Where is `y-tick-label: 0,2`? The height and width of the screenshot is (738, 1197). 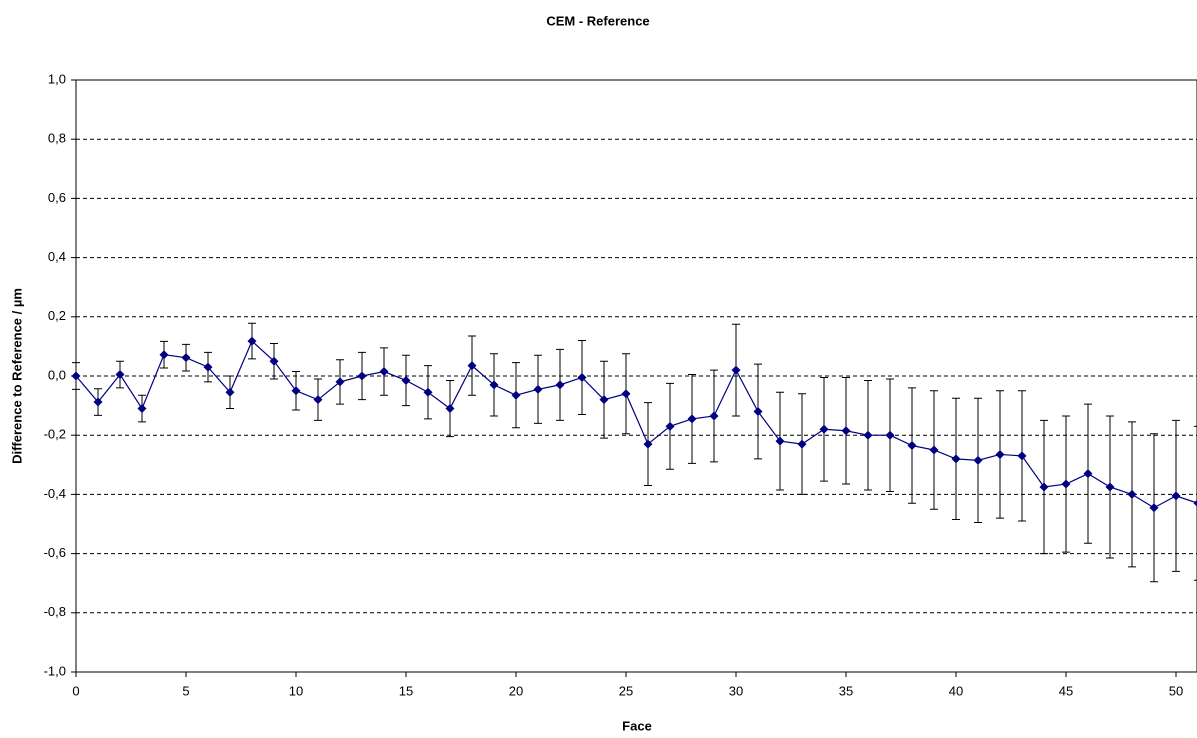 y-tick-label: 0,2 is located at coordinates (57, 315).